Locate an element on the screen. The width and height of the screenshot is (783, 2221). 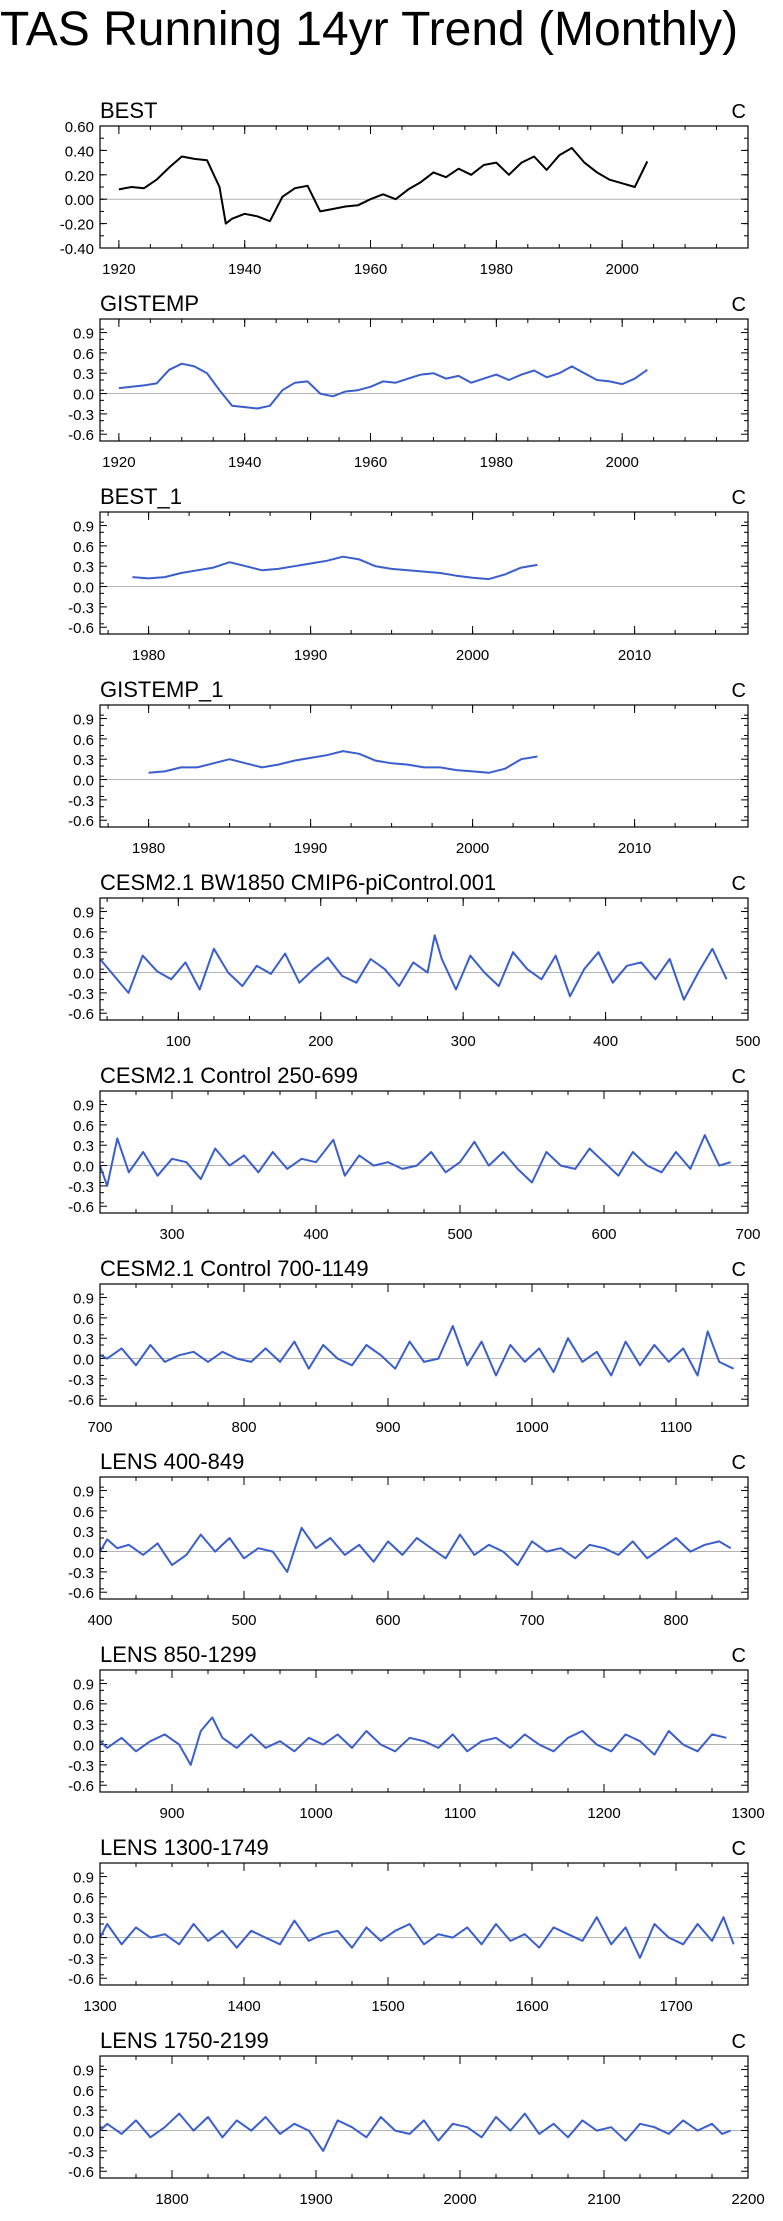
x-tick-label: 1700 is located at coordinates (675, 2006).